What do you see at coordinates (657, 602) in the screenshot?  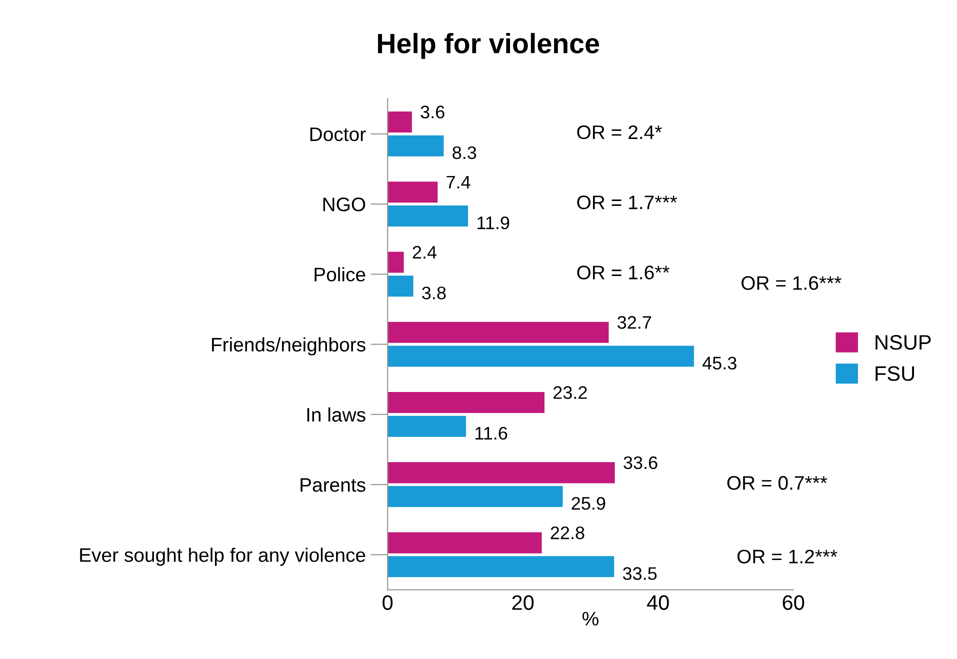 I see `x-tick-label: 40` at bounding box center [657, 602].